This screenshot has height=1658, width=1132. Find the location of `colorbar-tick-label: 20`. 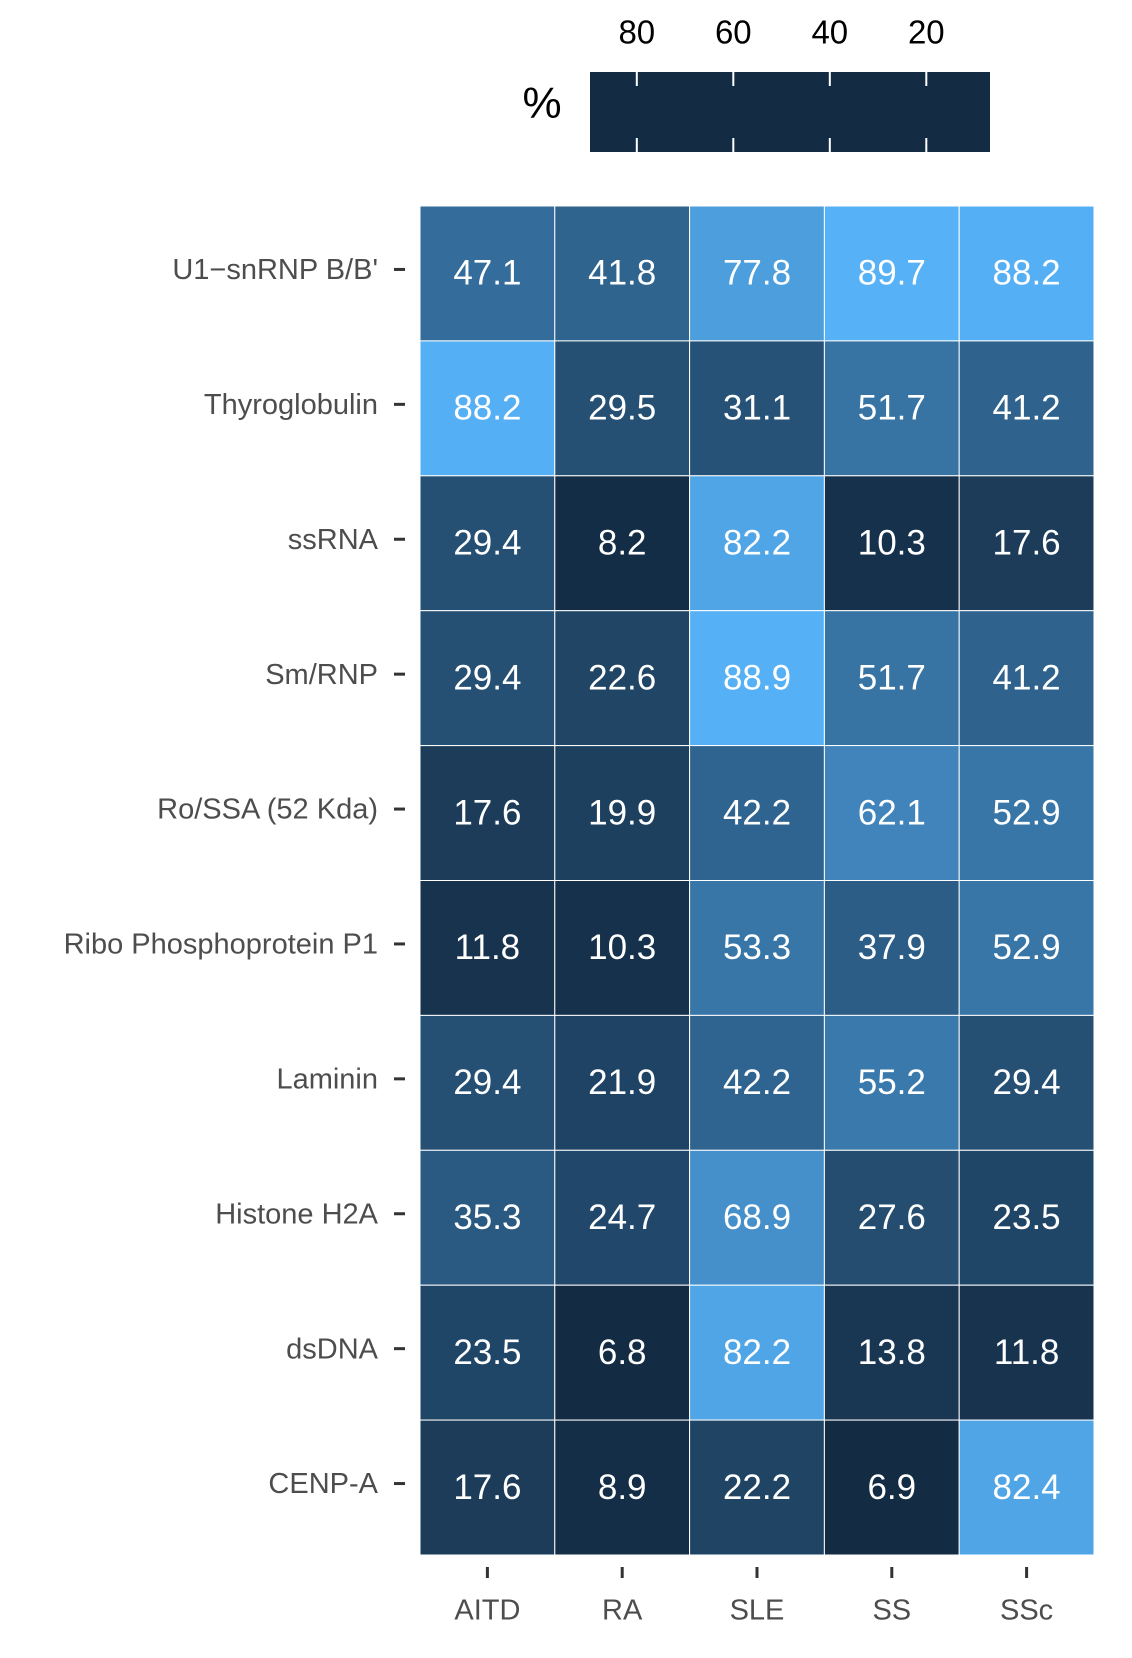

colorbar-tick-label: 20 is located at coordinates (926, 32).